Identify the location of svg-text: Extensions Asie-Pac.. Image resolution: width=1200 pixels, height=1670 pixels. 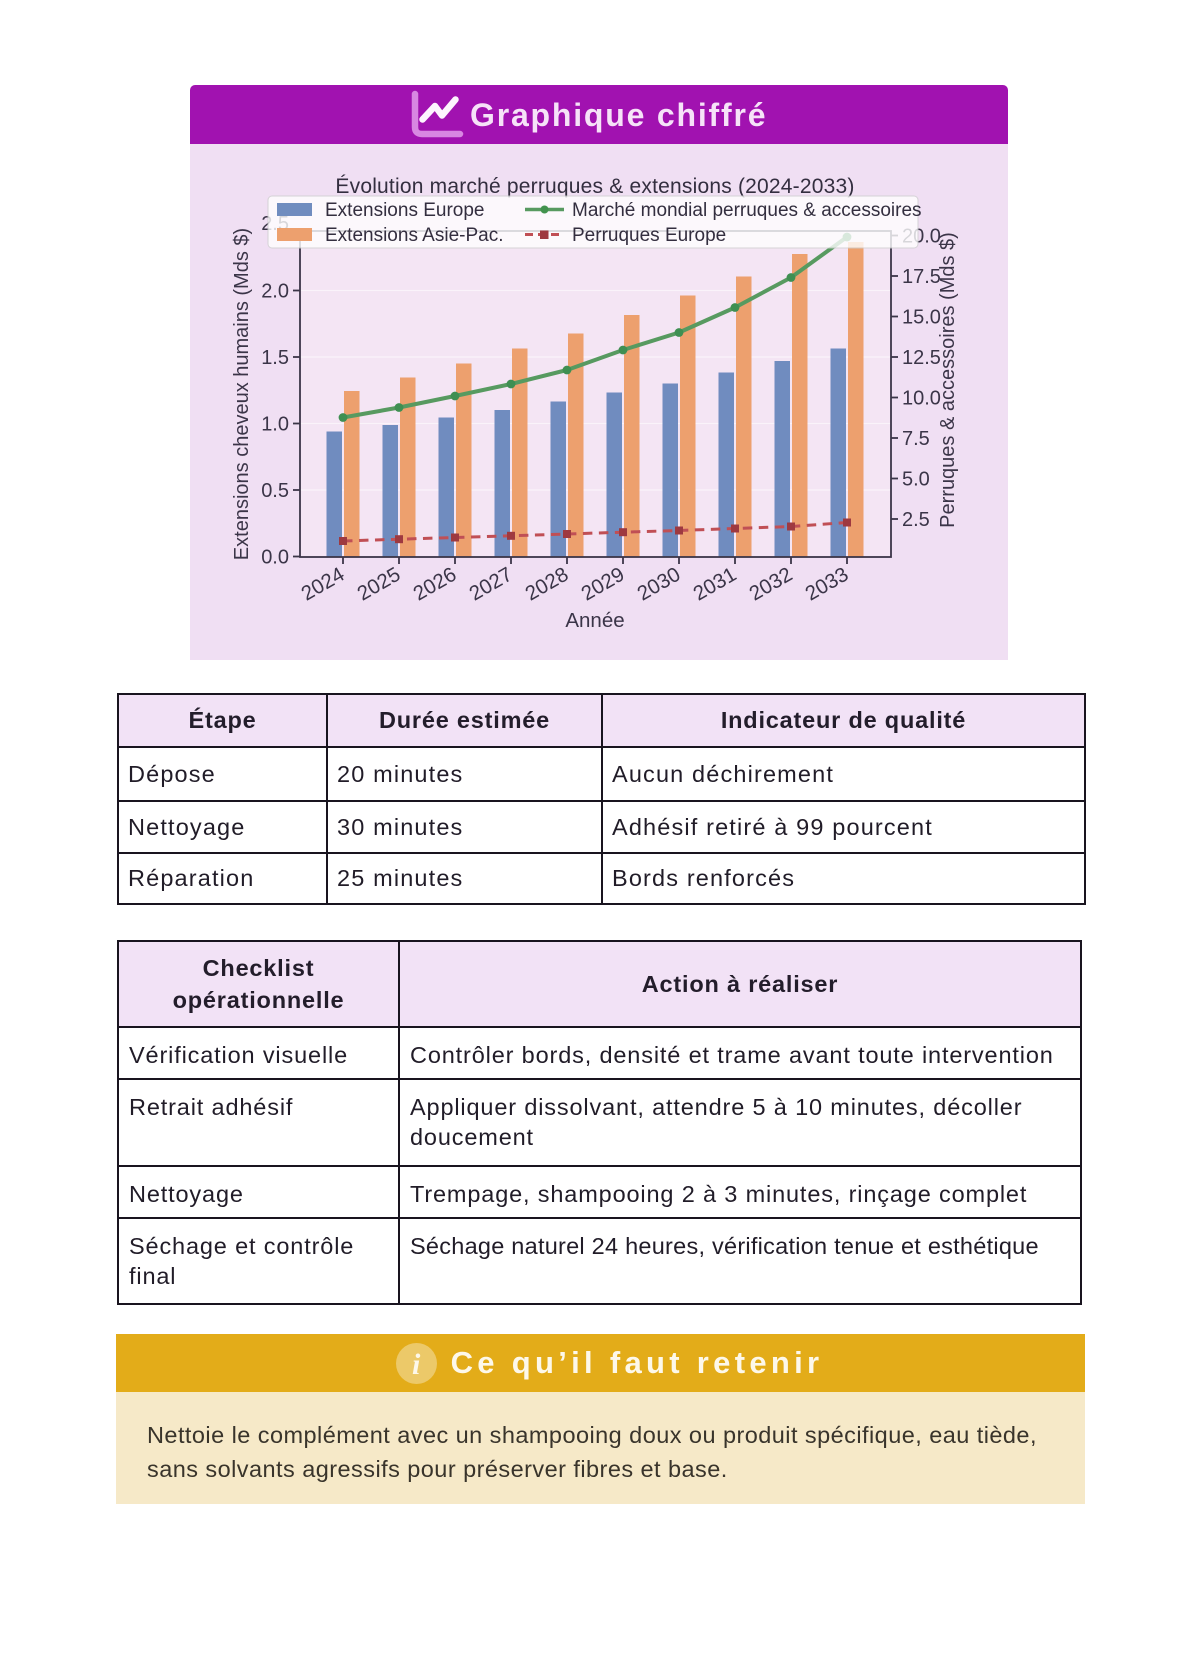
(414, 235).